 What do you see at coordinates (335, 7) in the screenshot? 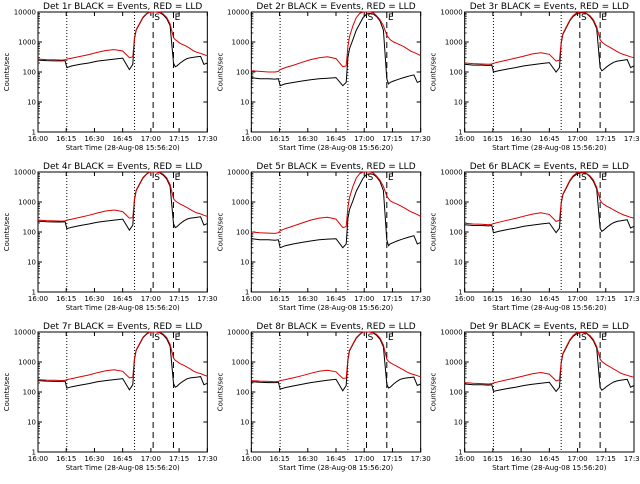
I see `plot-title: Det 2r BLACK = Events, RED = LLD` at bounding box center [335, 7].